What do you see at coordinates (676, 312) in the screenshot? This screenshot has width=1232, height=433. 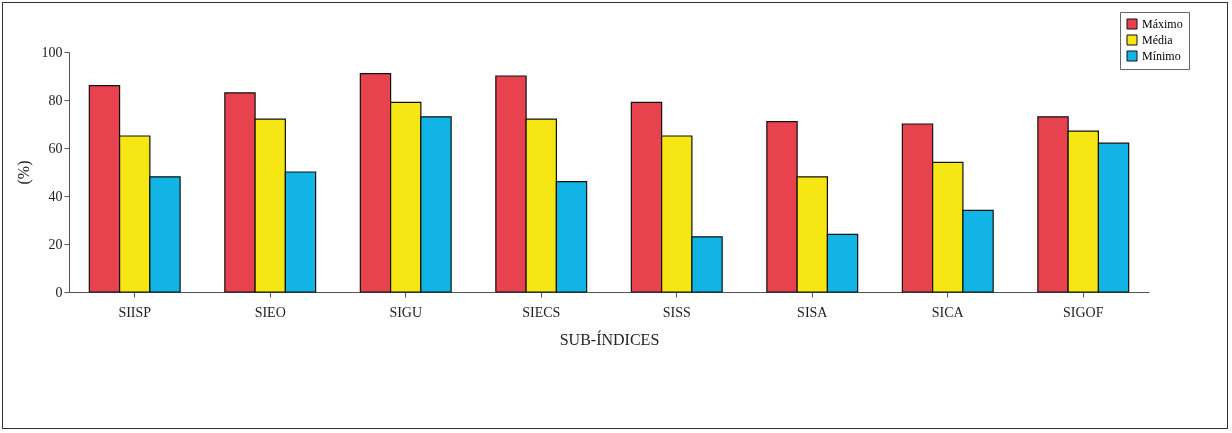 I see `x-tick-label: SISS` at bounding box center [676, 312].